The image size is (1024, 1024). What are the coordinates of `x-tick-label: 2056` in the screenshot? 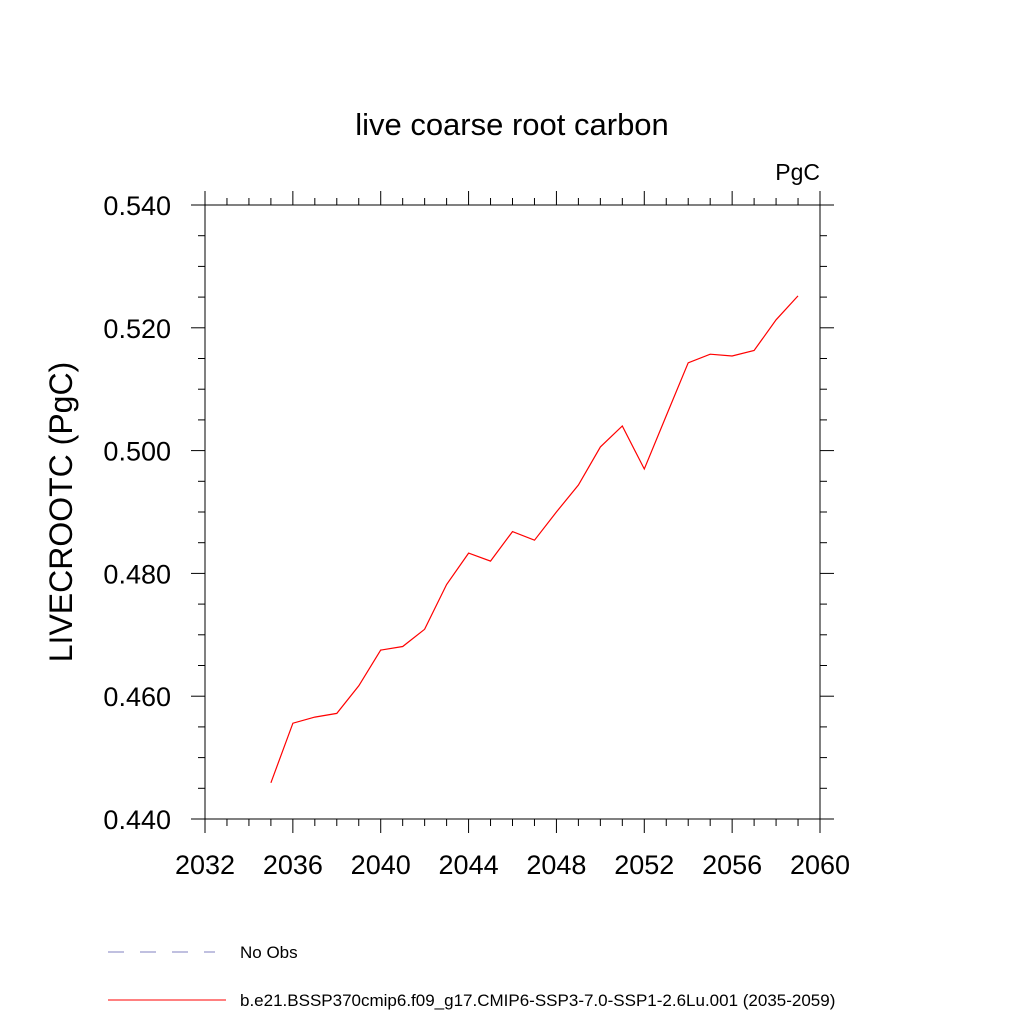 It's located at (732, 865).